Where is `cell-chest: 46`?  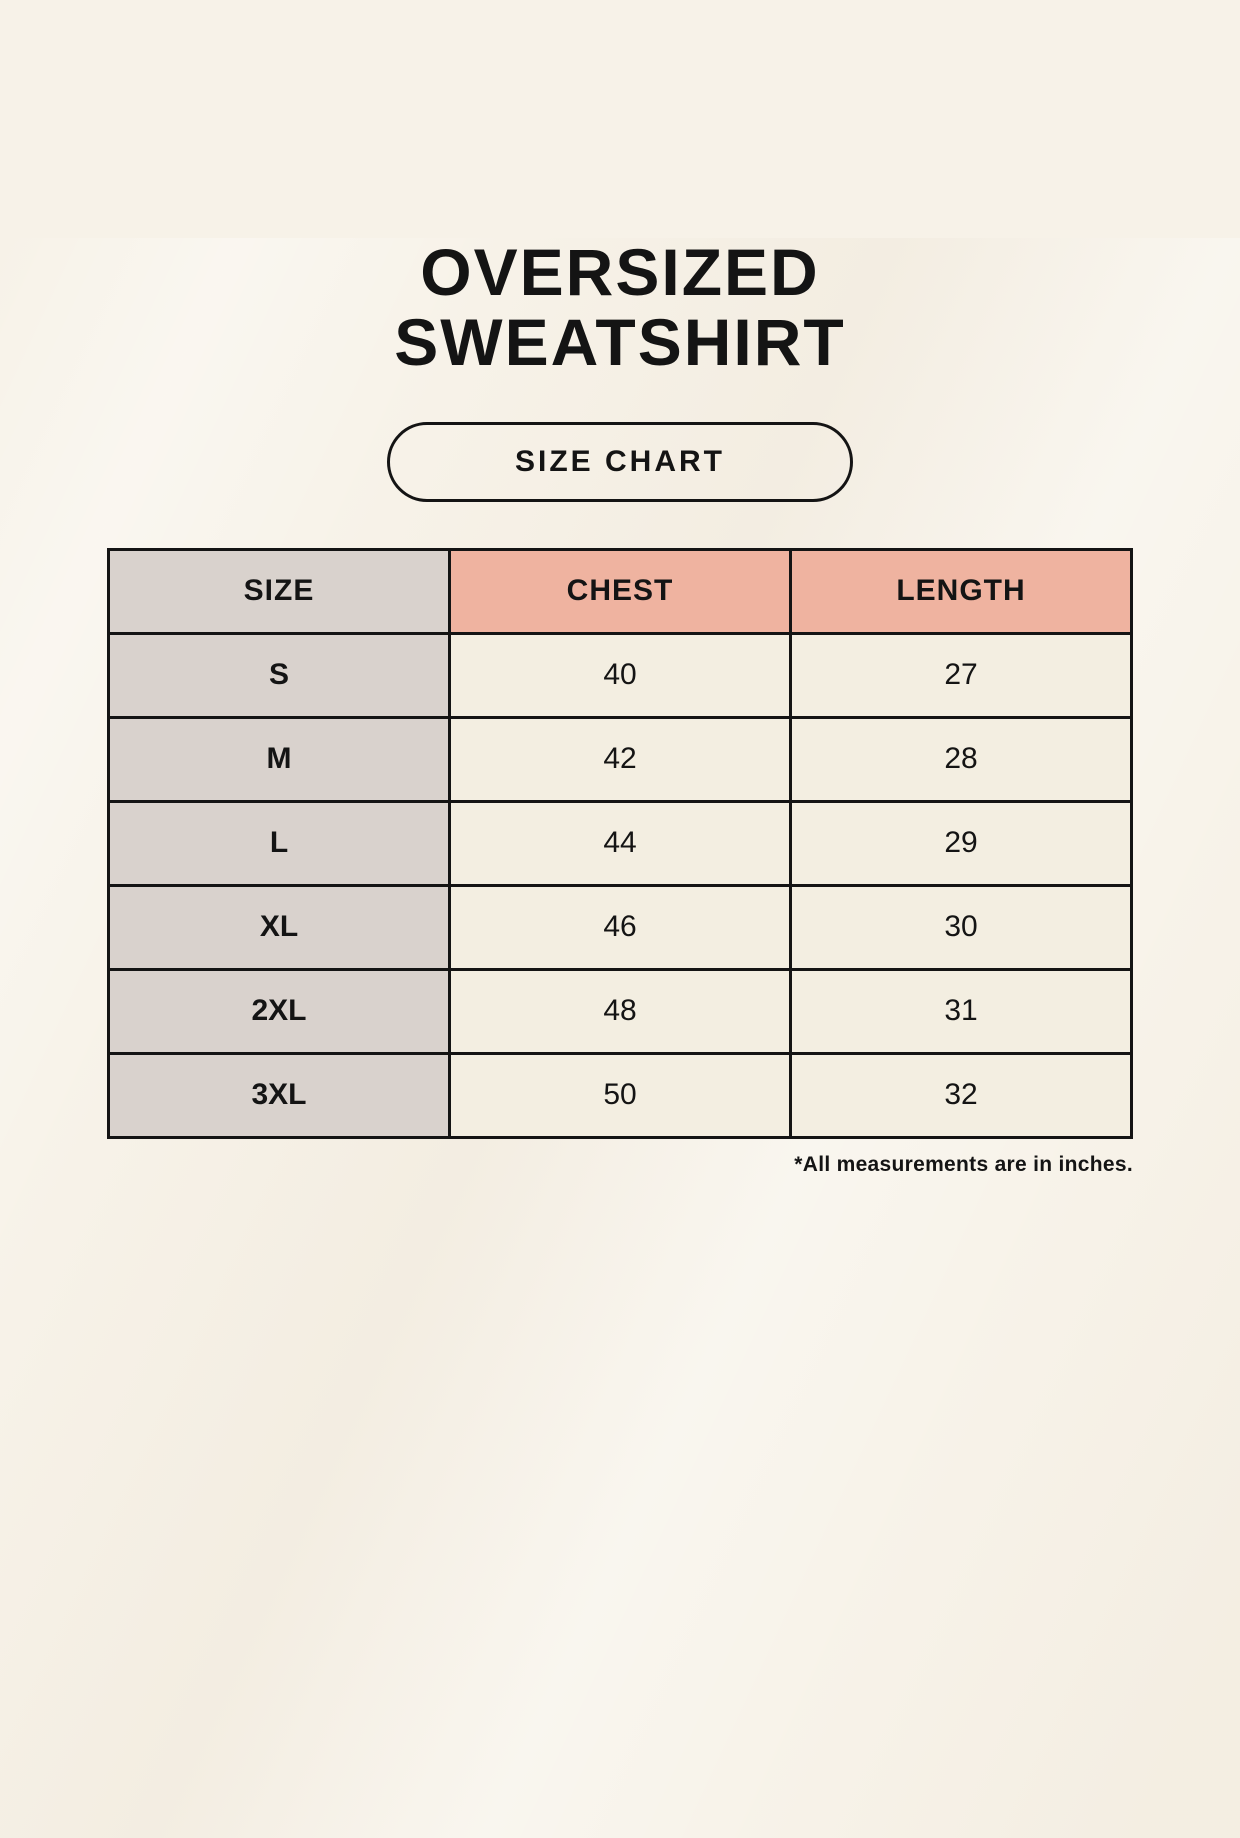 cell-chest: 46 is located at coordinates (620, 927).